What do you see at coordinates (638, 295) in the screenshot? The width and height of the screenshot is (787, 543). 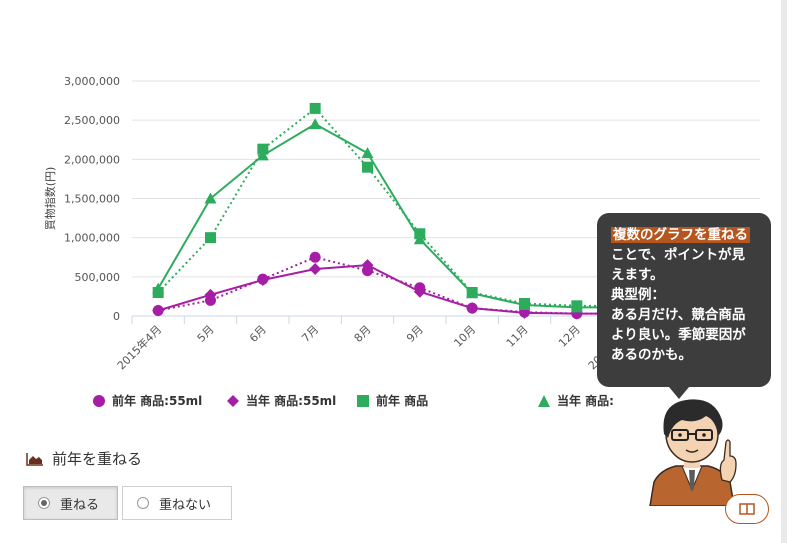 I see `tip-line: 典型例：` at bounding box center [638, 295].